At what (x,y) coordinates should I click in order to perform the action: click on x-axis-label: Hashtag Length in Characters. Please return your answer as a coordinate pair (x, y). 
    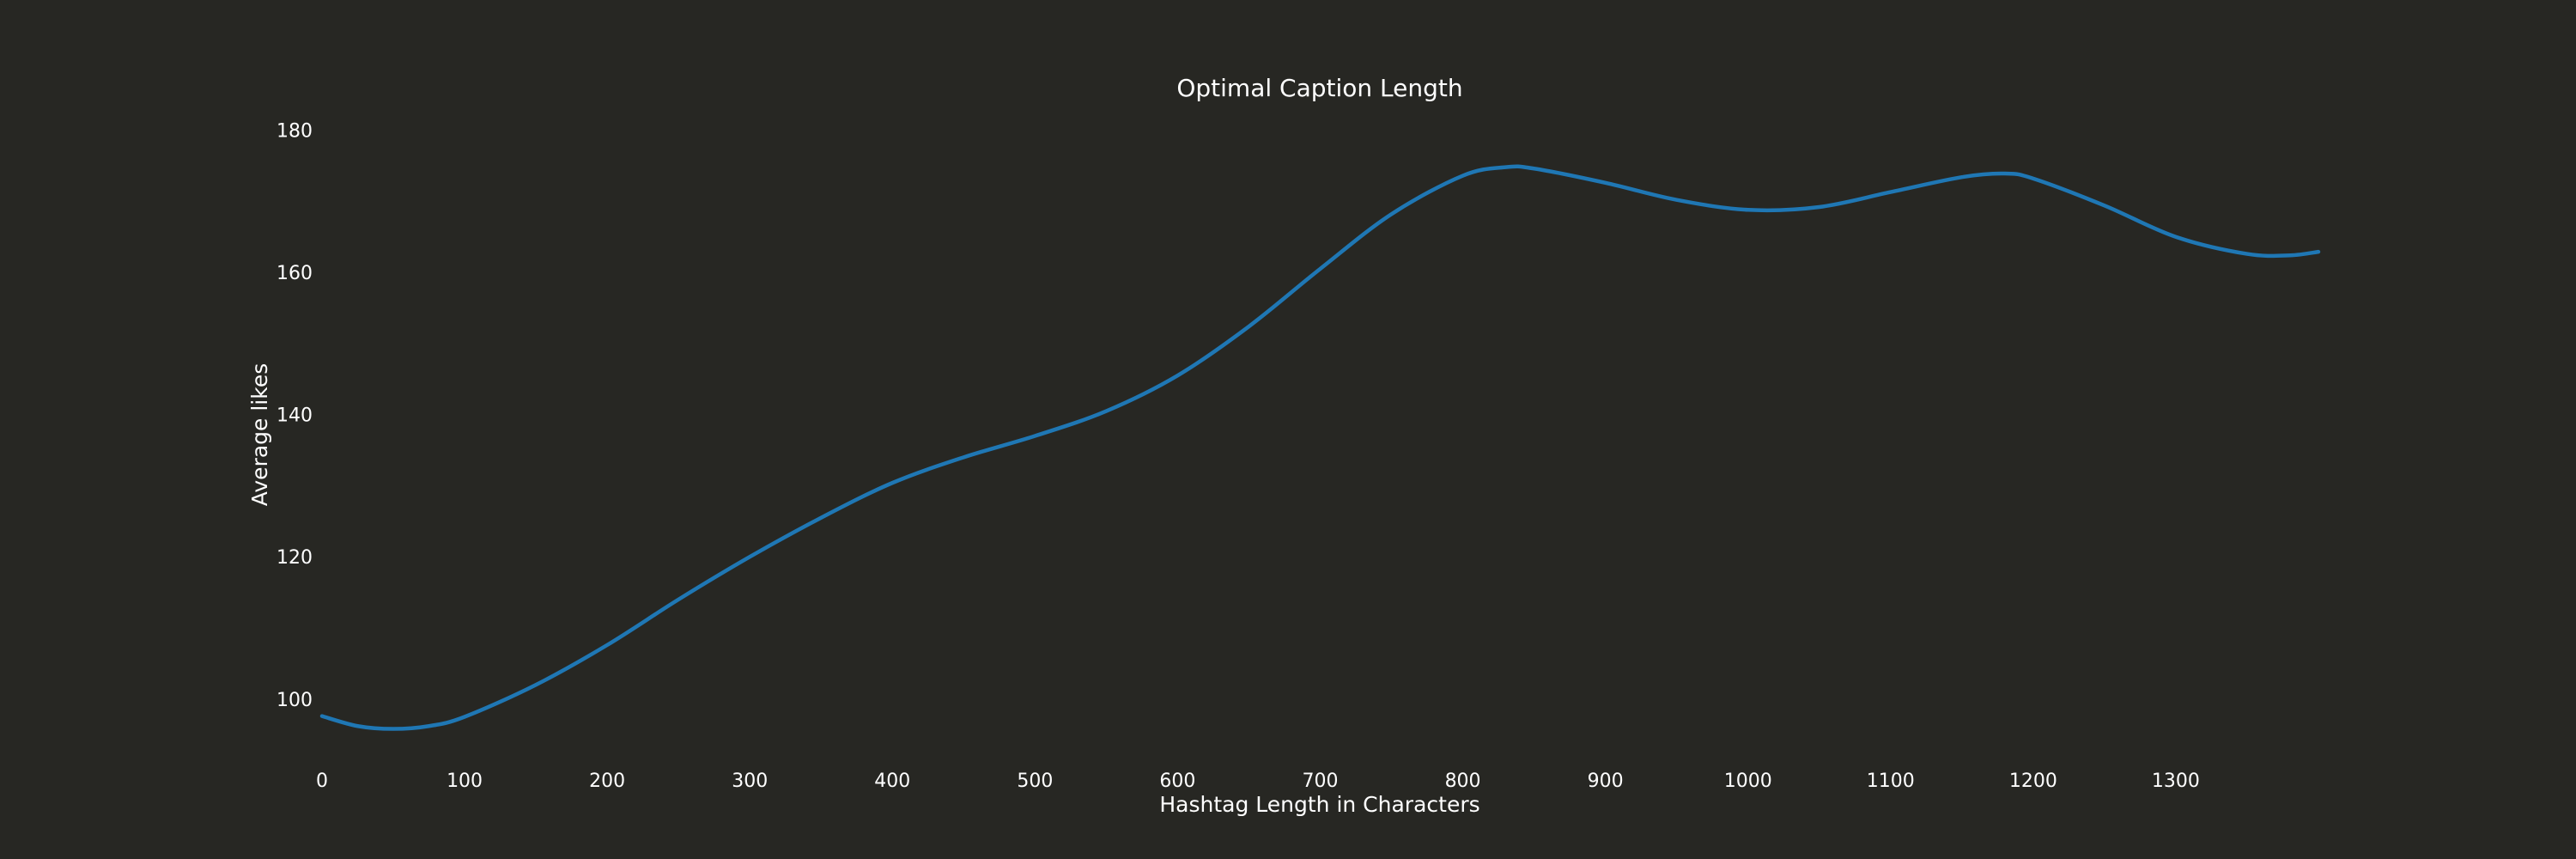
    Looking at the image, I should click on (1319, 804).